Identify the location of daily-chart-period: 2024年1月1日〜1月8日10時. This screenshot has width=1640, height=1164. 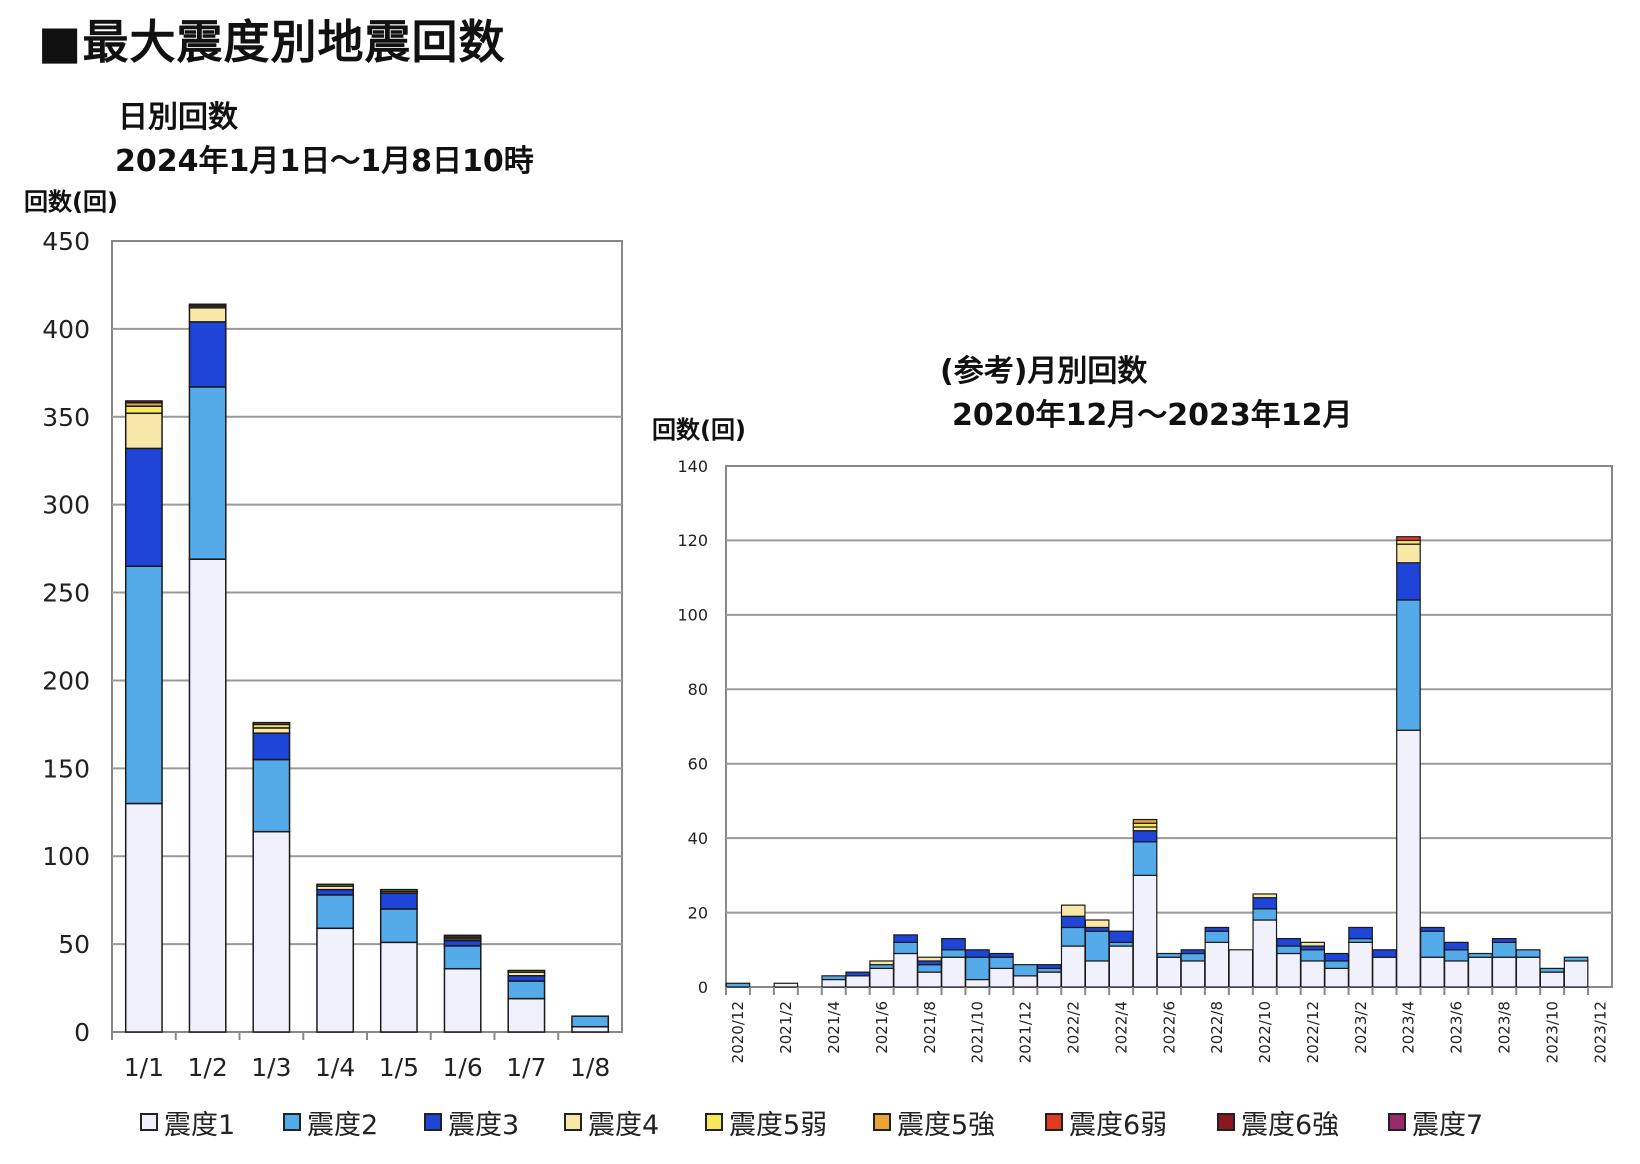
(324, 161).